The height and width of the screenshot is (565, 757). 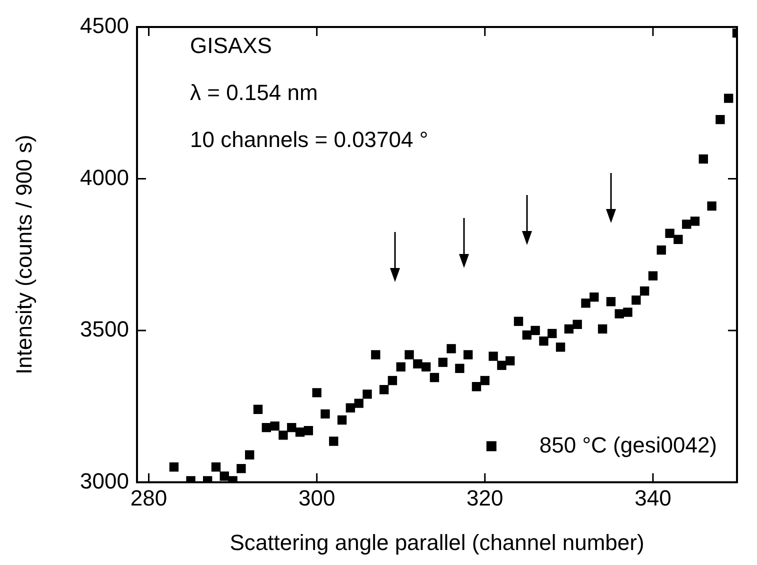 What do you see at coordinates (653, 497) in the screenshot?
I see `x-tick-label: 340` at bounding box center [653, 497].